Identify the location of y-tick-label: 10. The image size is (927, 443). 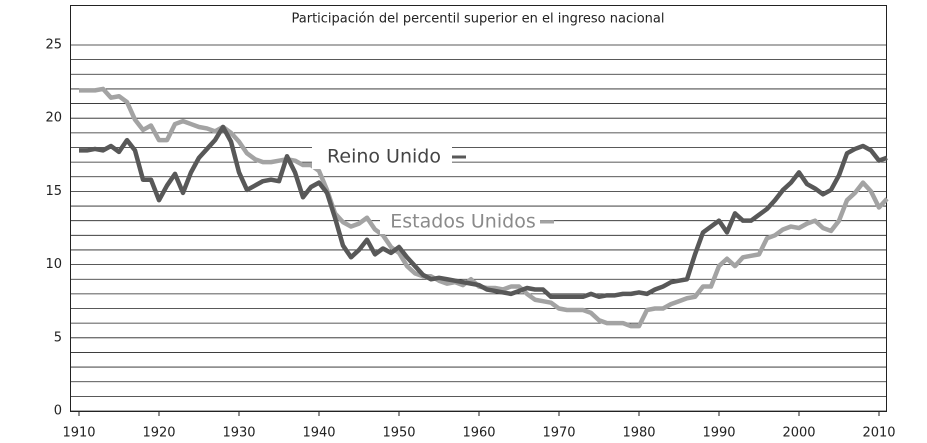
(53, 264).